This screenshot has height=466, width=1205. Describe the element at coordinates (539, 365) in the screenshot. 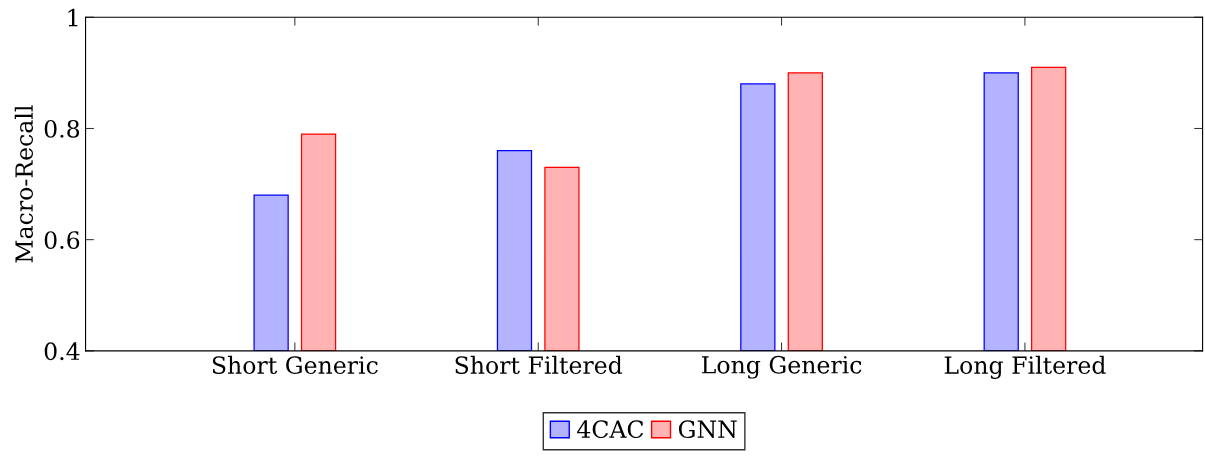

I see `x-tick-label: Short Filtered` at that location.